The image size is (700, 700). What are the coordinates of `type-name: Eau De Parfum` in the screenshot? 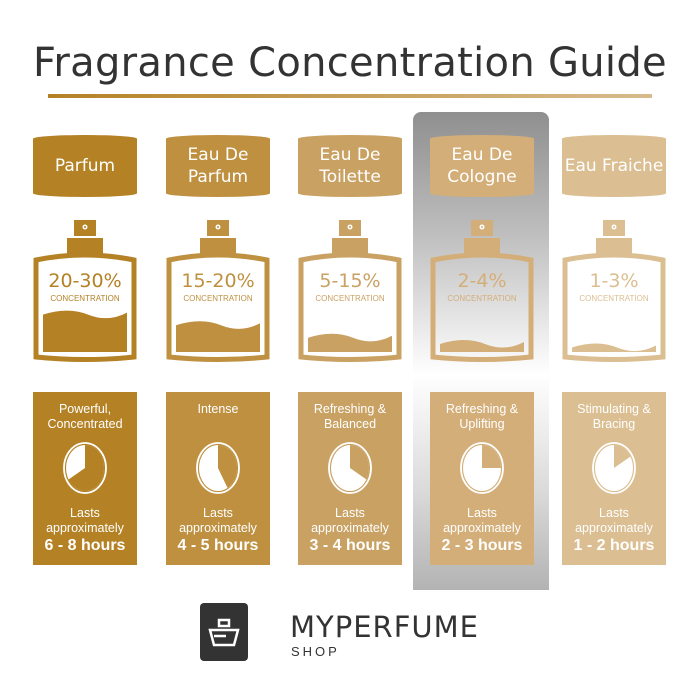 It's located at (218, 166).